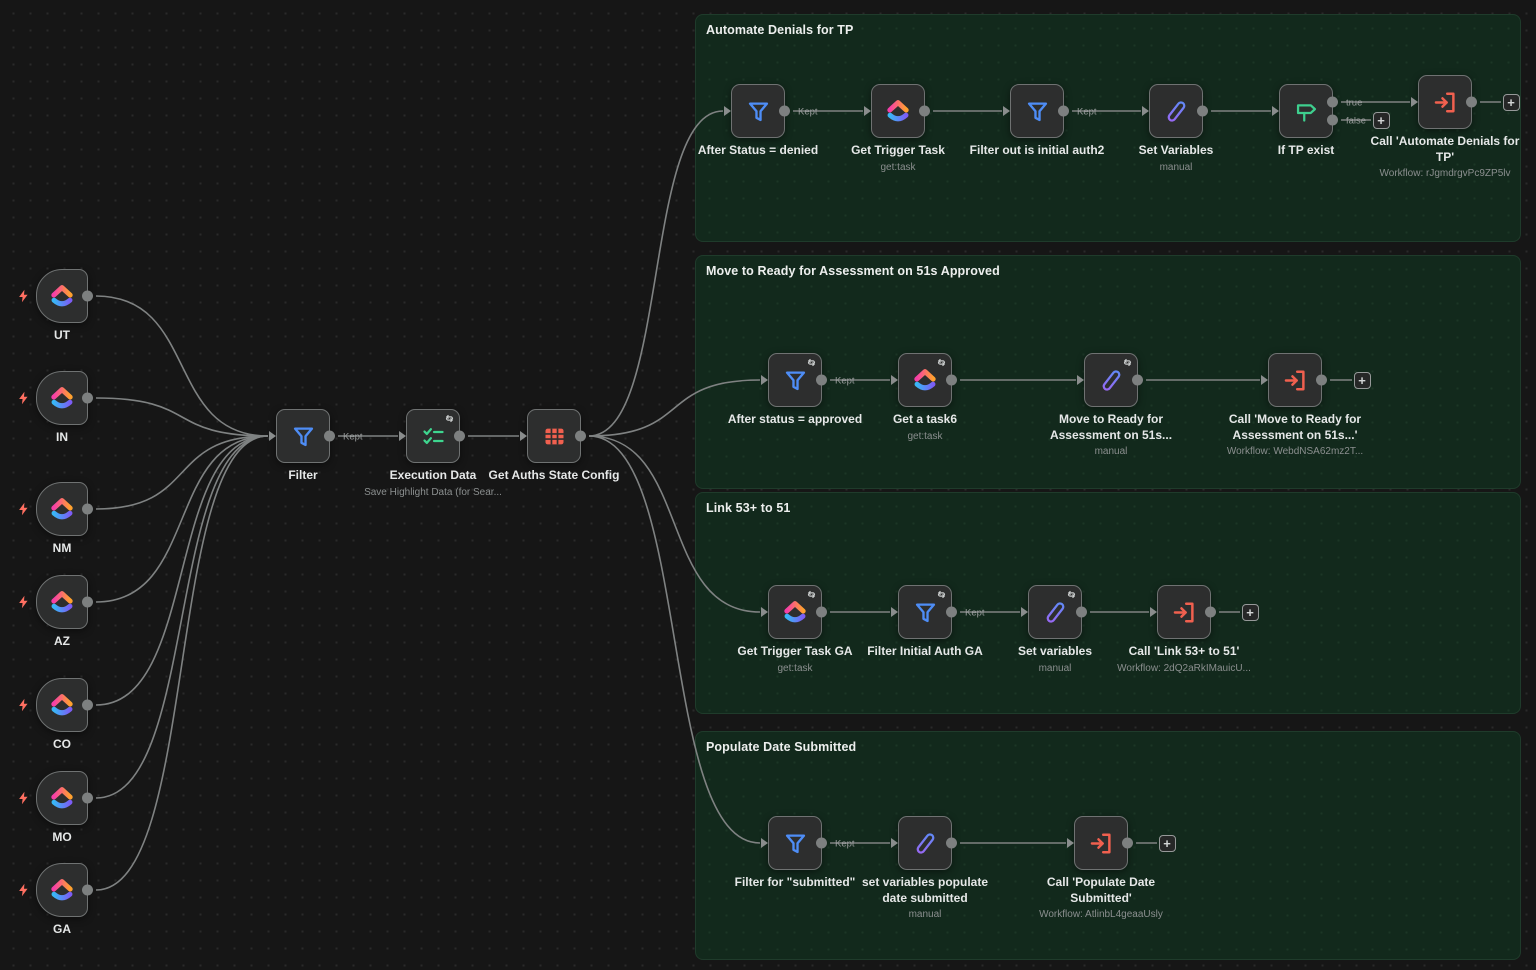 The width and height of the screenshot is (1536, 970). I want to click on connection-ga-filter, so click(182, 663).